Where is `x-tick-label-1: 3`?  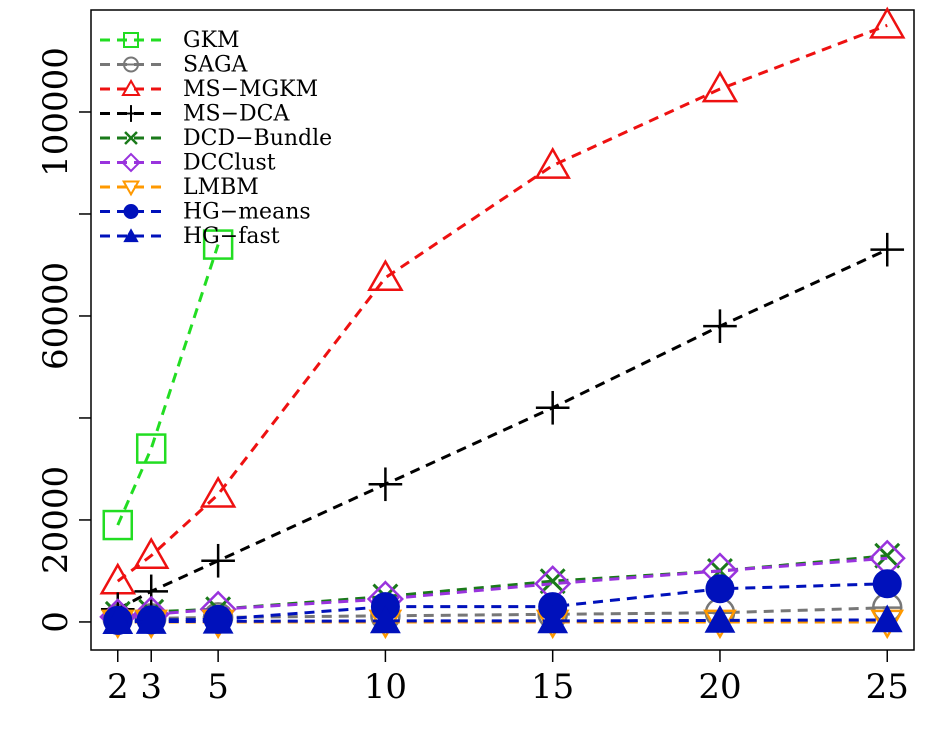
x-tick-label-1: 3 is located at coordinates (151, 687).